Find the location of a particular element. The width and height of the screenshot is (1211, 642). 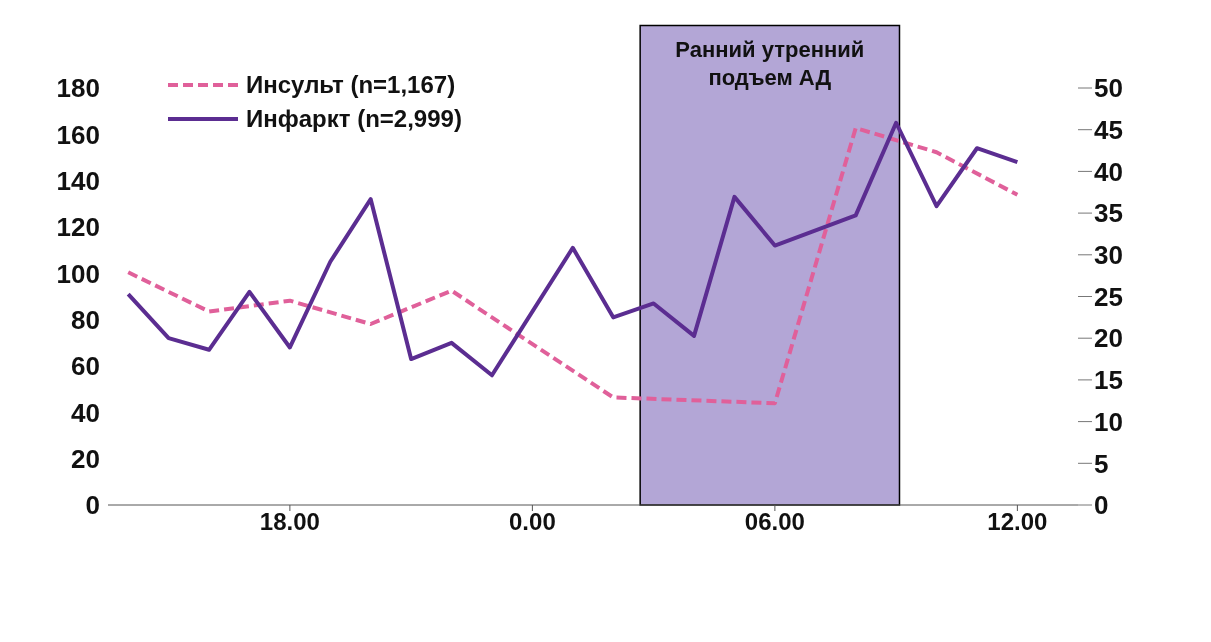

x-tick-label: 06.00 is located at coordinates (774, 522).